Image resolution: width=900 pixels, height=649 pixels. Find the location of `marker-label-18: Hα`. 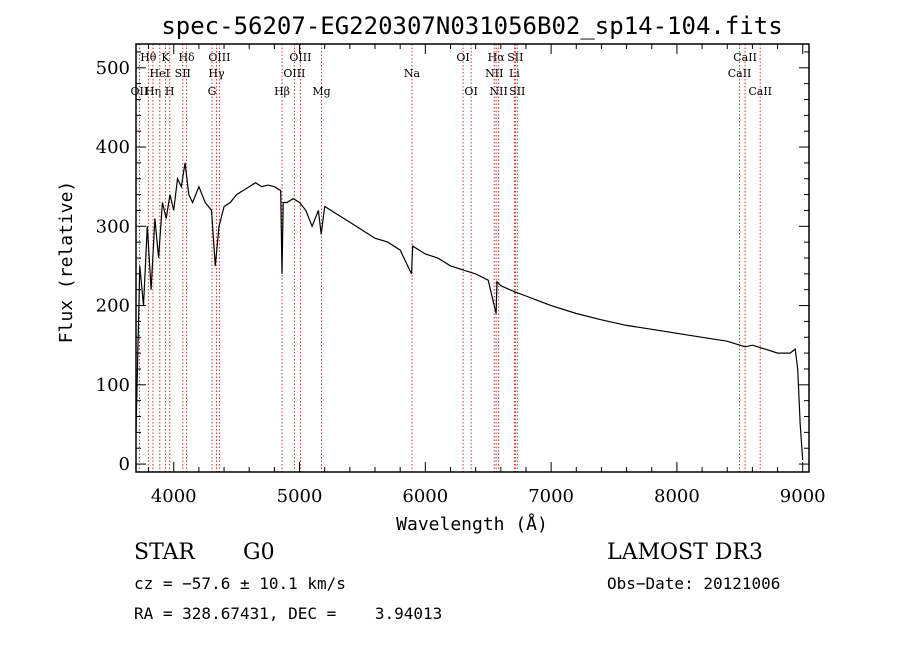

marker-label-18: Hα is located at coordinates (497, 57).